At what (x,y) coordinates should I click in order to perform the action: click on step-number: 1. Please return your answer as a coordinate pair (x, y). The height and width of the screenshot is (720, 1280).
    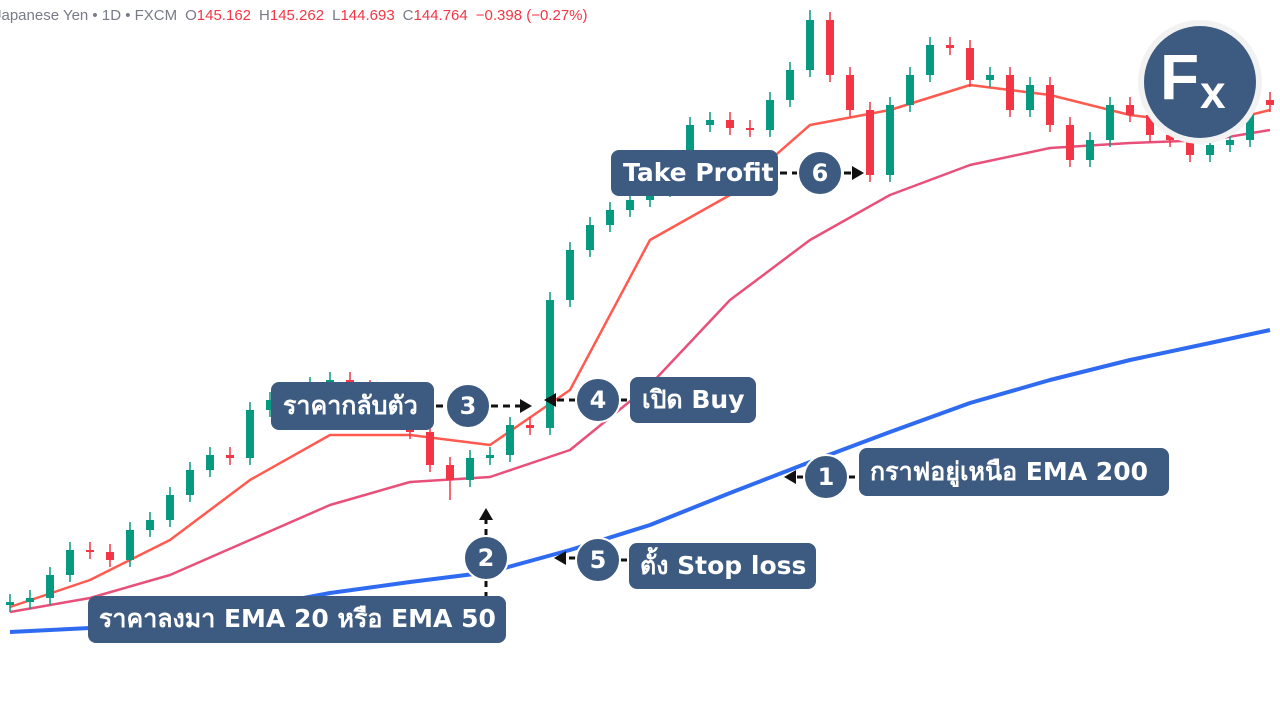
    Looking at the image, I should click on (826, 477).